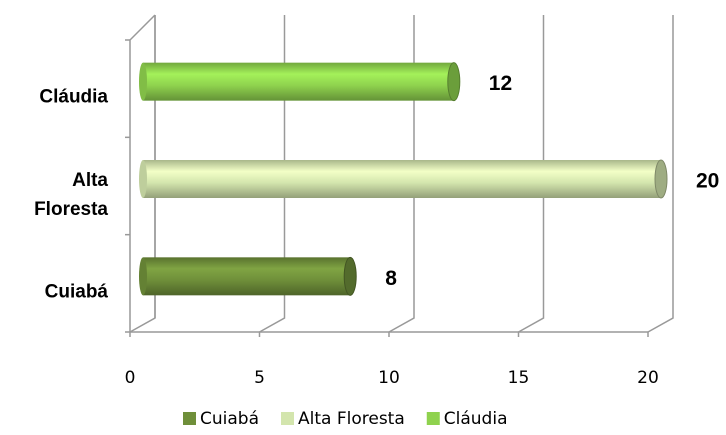 The image size is (726, 435). Describe the element at coordinates (71, 195) in the screenshot. I see `y-tick-label: Alta Floresta` at that location.